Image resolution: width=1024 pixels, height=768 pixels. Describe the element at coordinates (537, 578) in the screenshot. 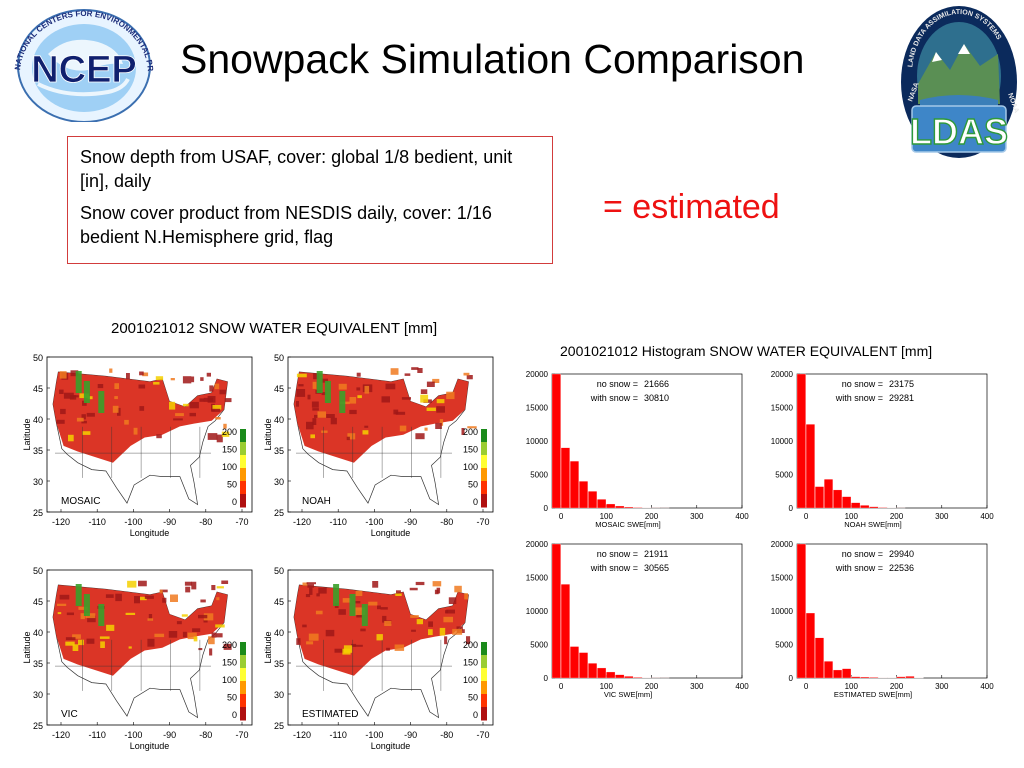

I see `histogram-y-tick: 15000` at that location.